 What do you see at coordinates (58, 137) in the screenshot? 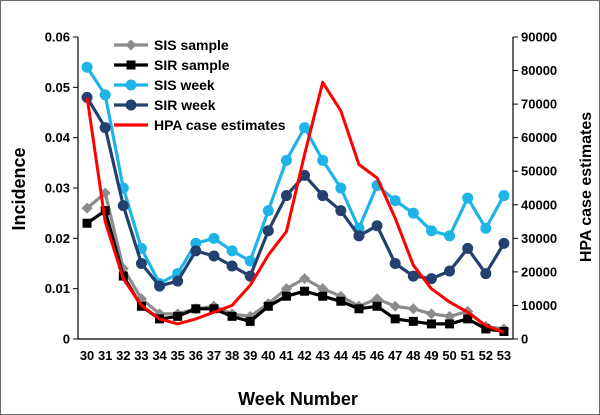
I see `y-tick-label: 0.04` at bounding box center [58, 137].